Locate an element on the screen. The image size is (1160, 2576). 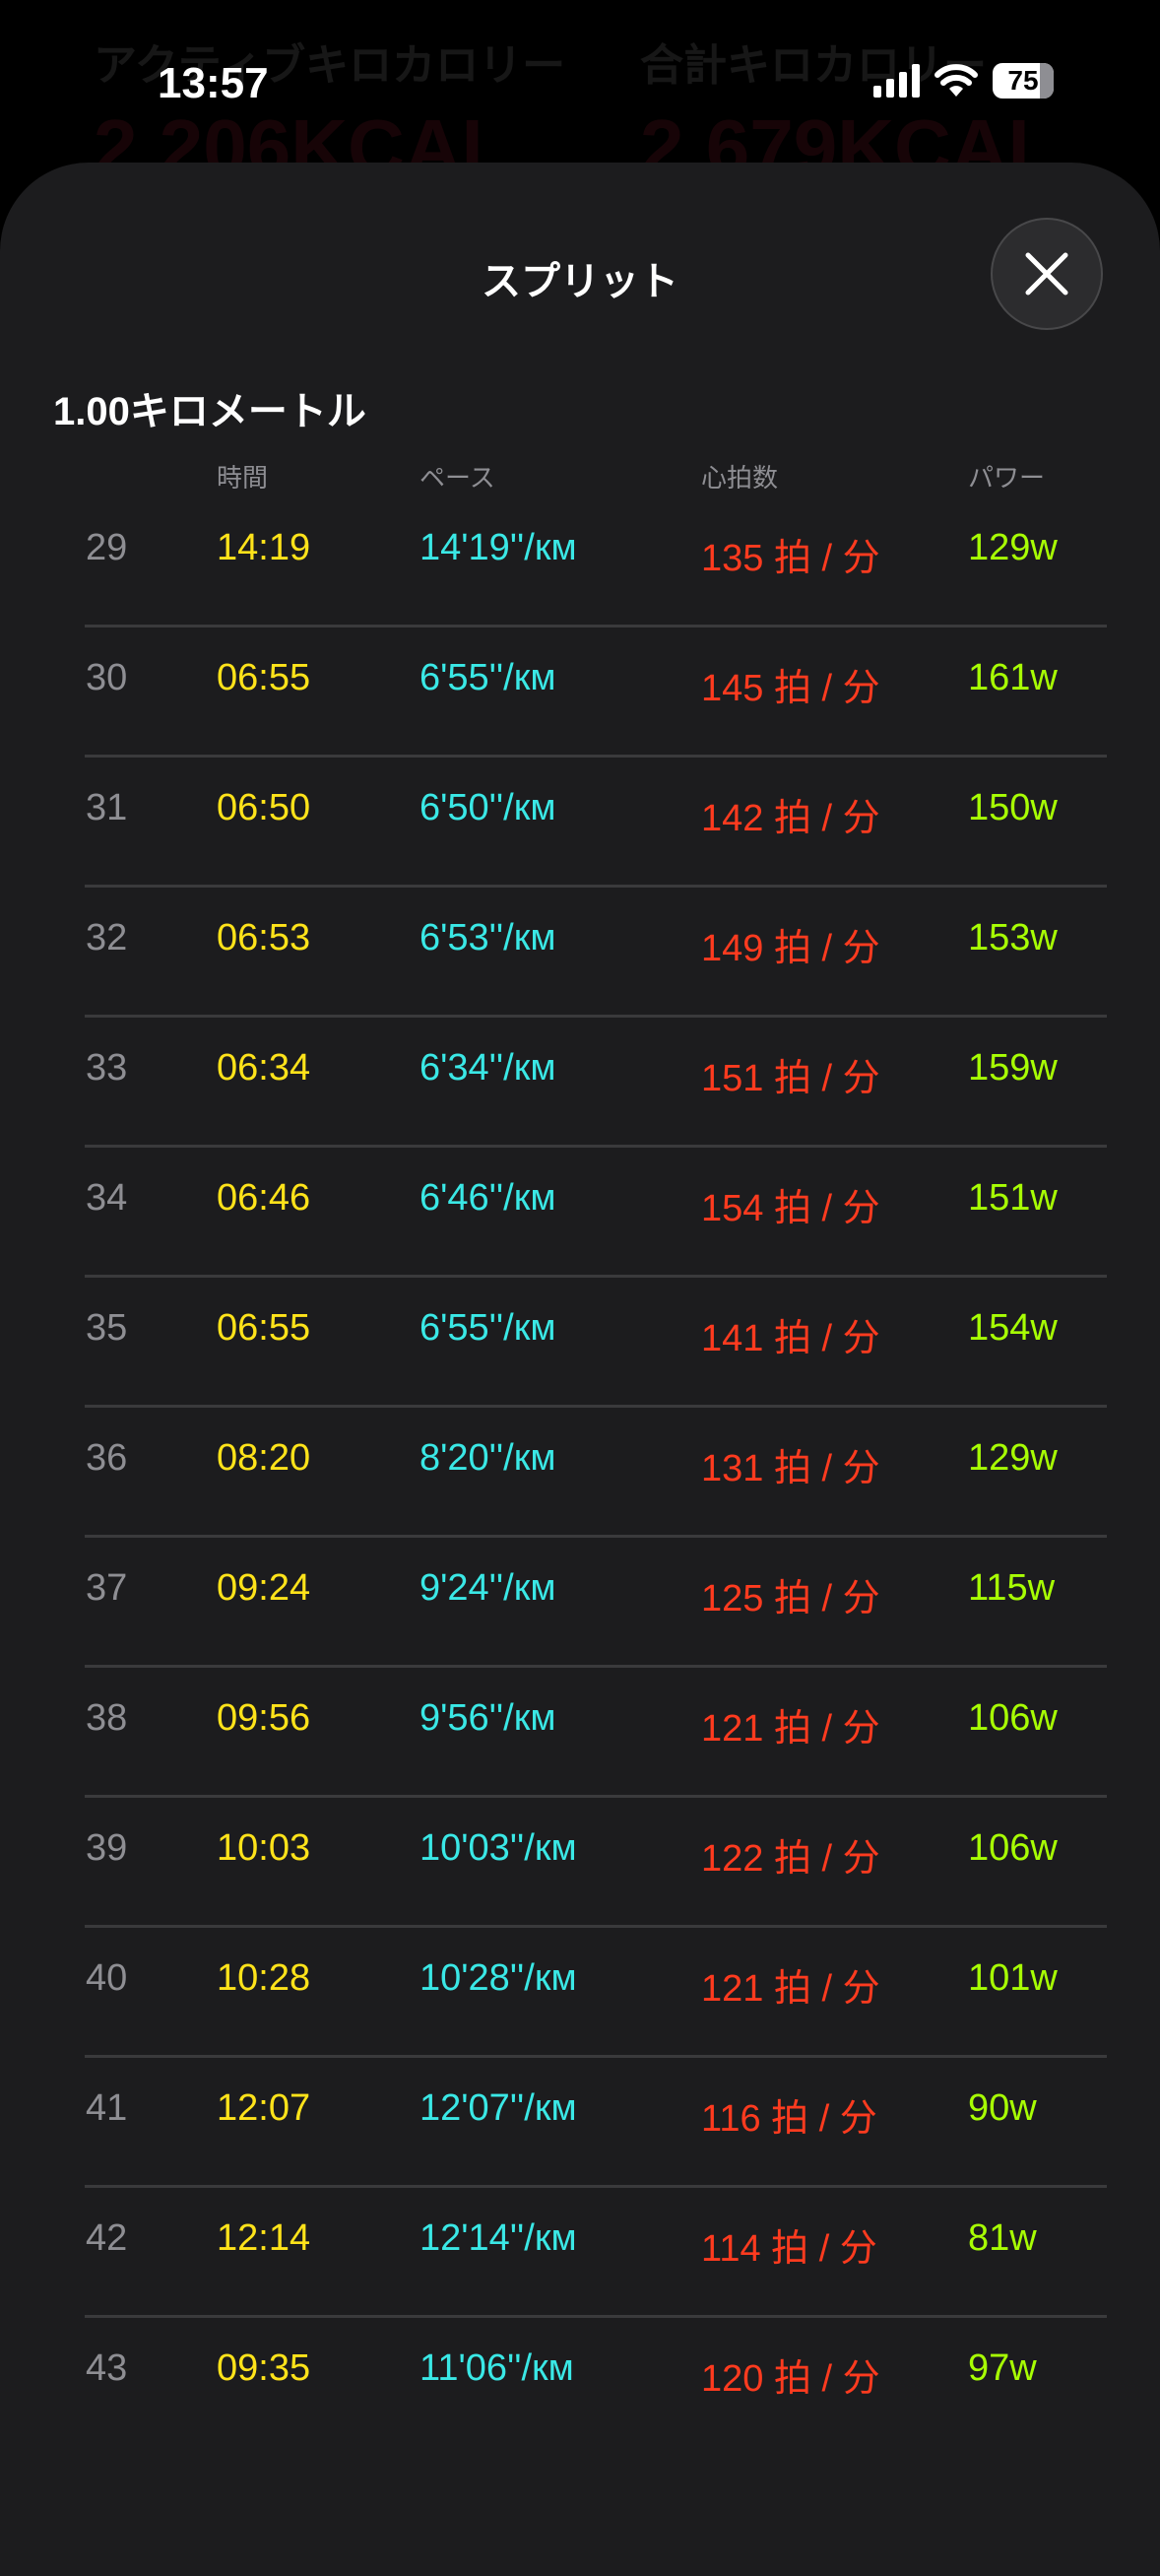
split-power: 106w is located at coordinates (1013, 1848).